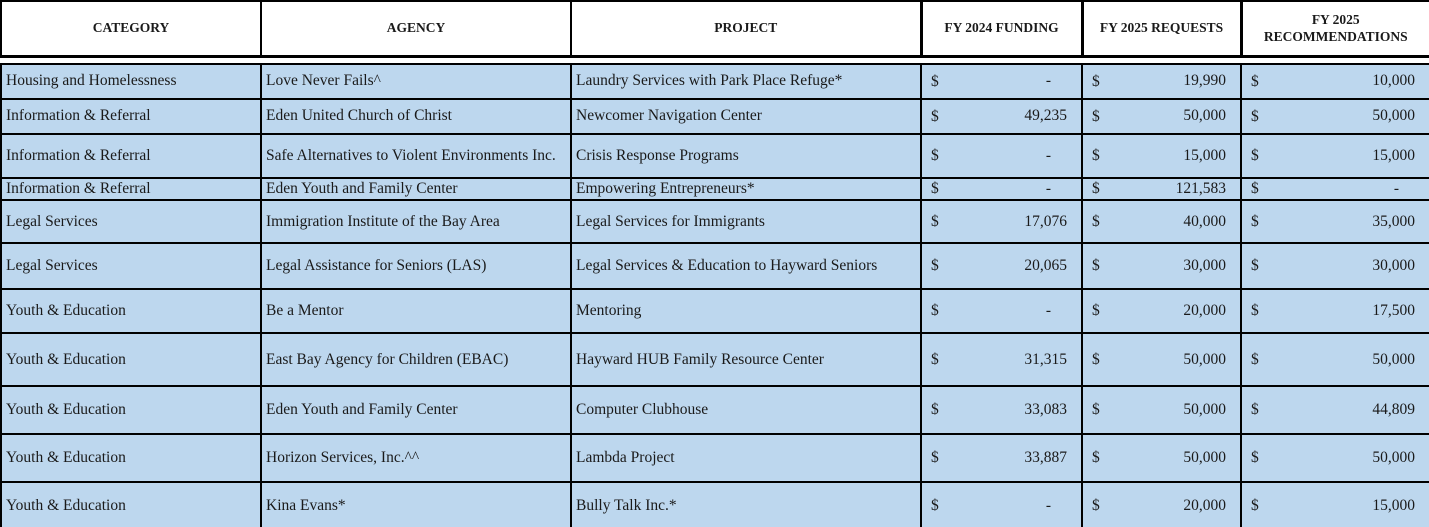 This screenshot has height=527, width=1429. Describe the element at coordinates (1334, 410) in the screenshot. I see `cell-fy2025_recommendations: $44,809` at that location.